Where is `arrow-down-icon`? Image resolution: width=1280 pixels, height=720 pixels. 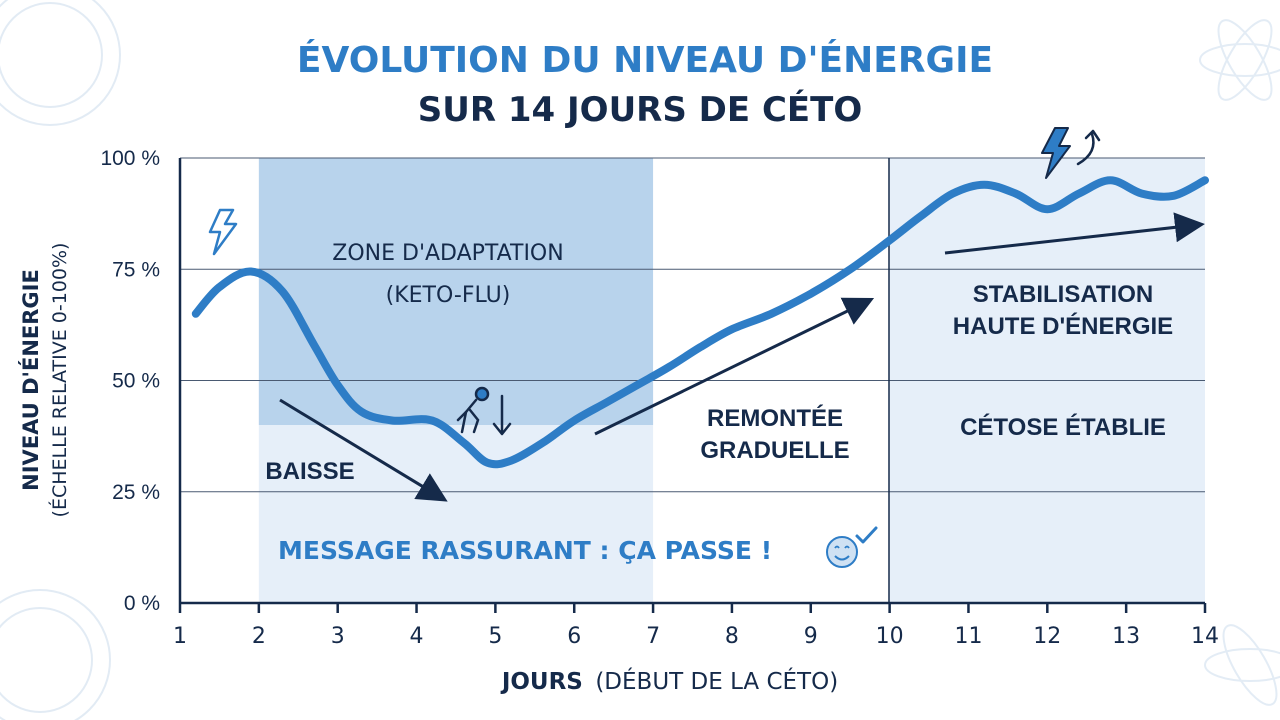
arrow-down-icon is located at coordinates (502, 415).